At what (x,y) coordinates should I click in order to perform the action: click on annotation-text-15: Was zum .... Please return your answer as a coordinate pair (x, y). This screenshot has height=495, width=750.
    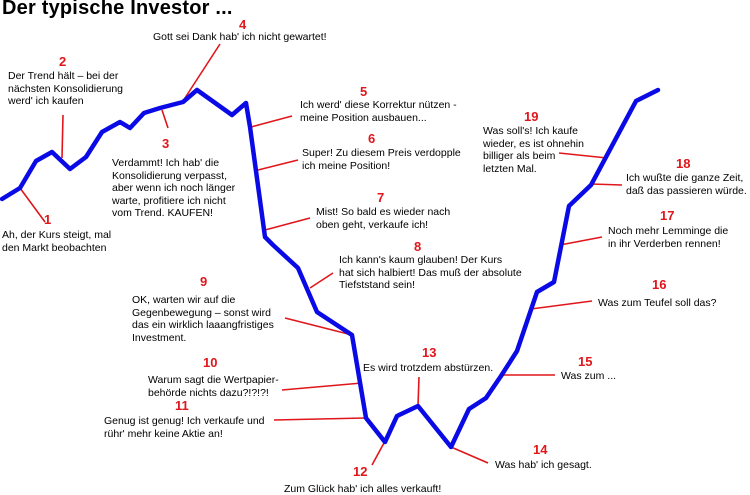
    Looking at the image, I should click on (588, 376).